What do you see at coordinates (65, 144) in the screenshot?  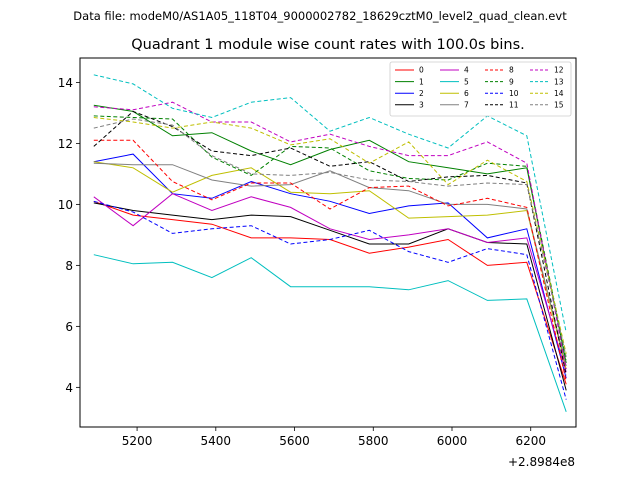 I see `y-tick-label: 12` at bounding box center [65, 144].